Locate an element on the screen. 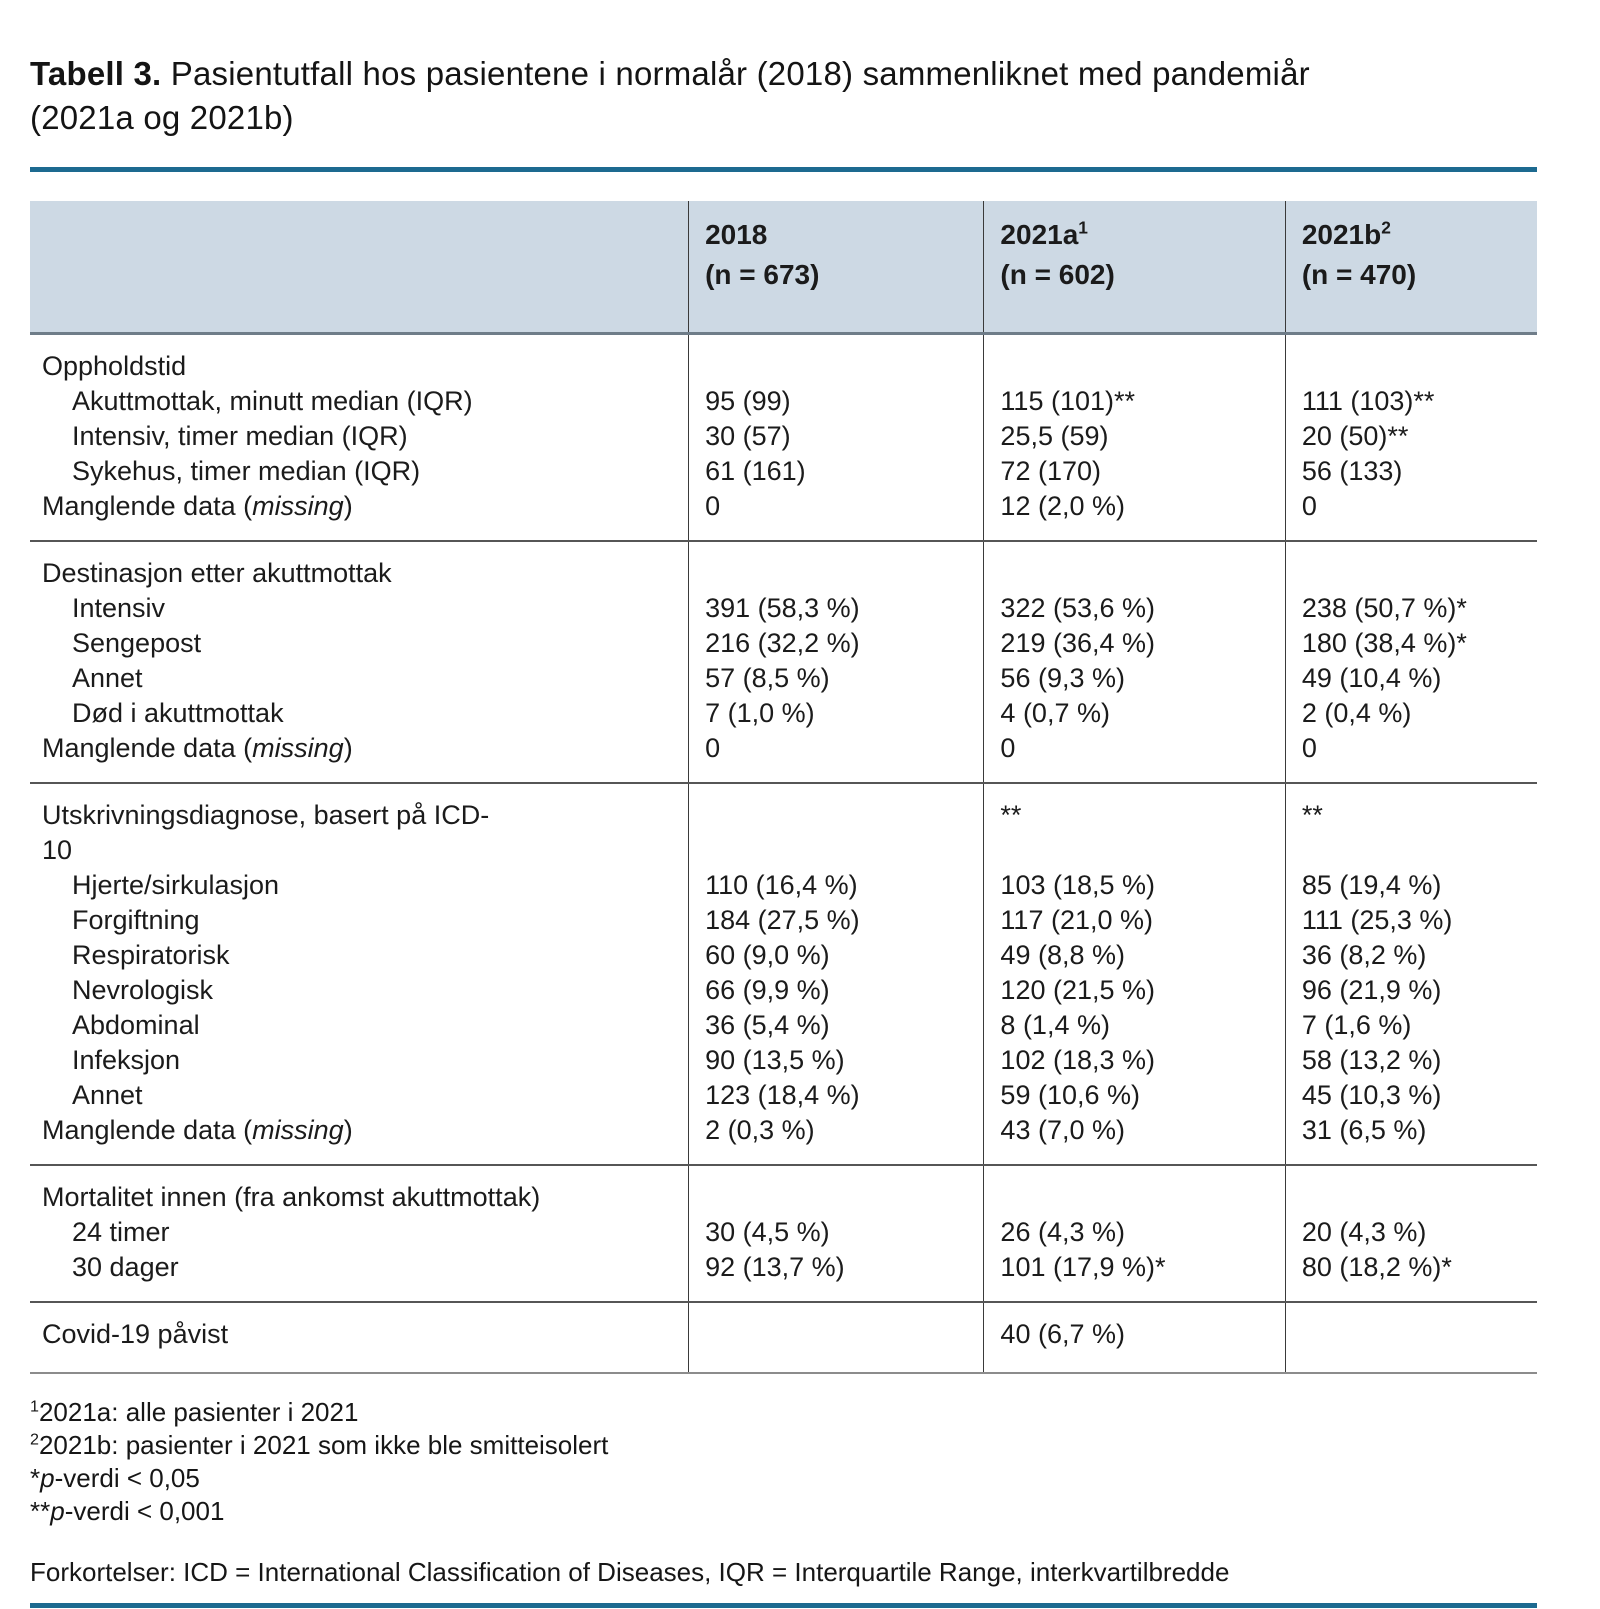  row-label-text: Oppholdstid is located at coordinates (114, 365).